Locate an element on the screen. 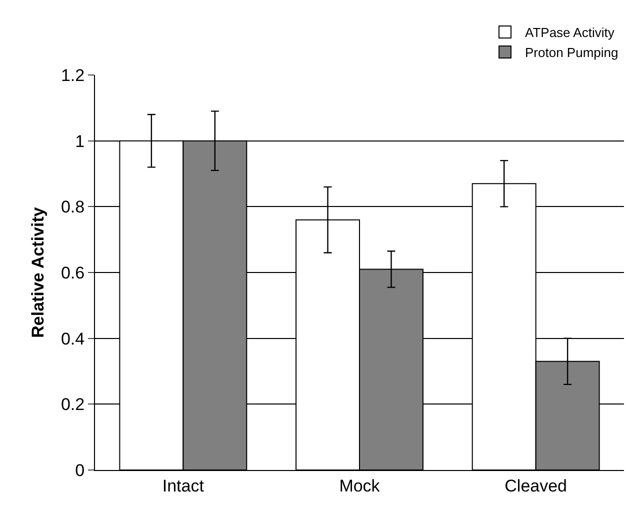 Image resolution: width=626 pixels, height=515 pixels. y-tick-label: 0.4 is located at coordinates (72, 338).